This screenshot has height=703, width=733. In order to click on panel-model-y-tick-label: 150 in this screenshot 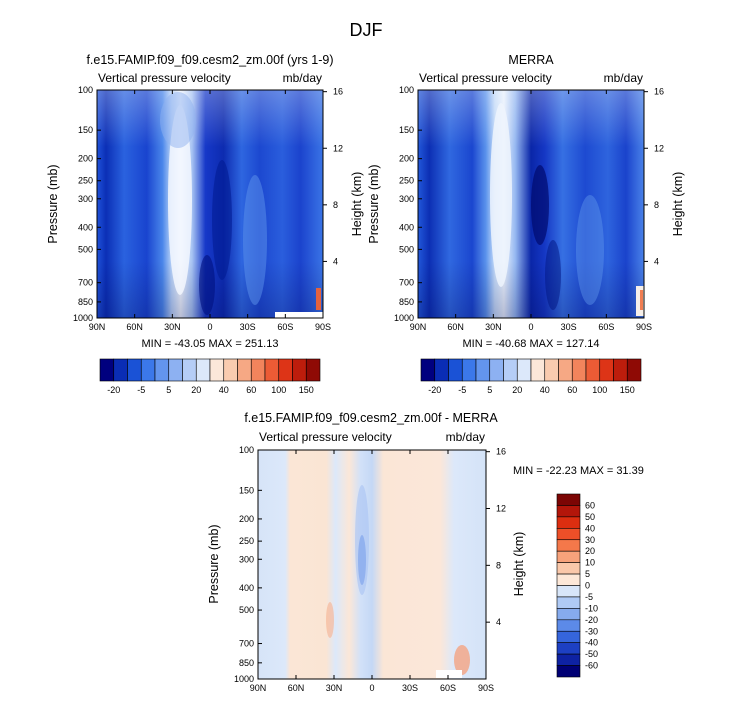, I will do `click(85, 130)`.